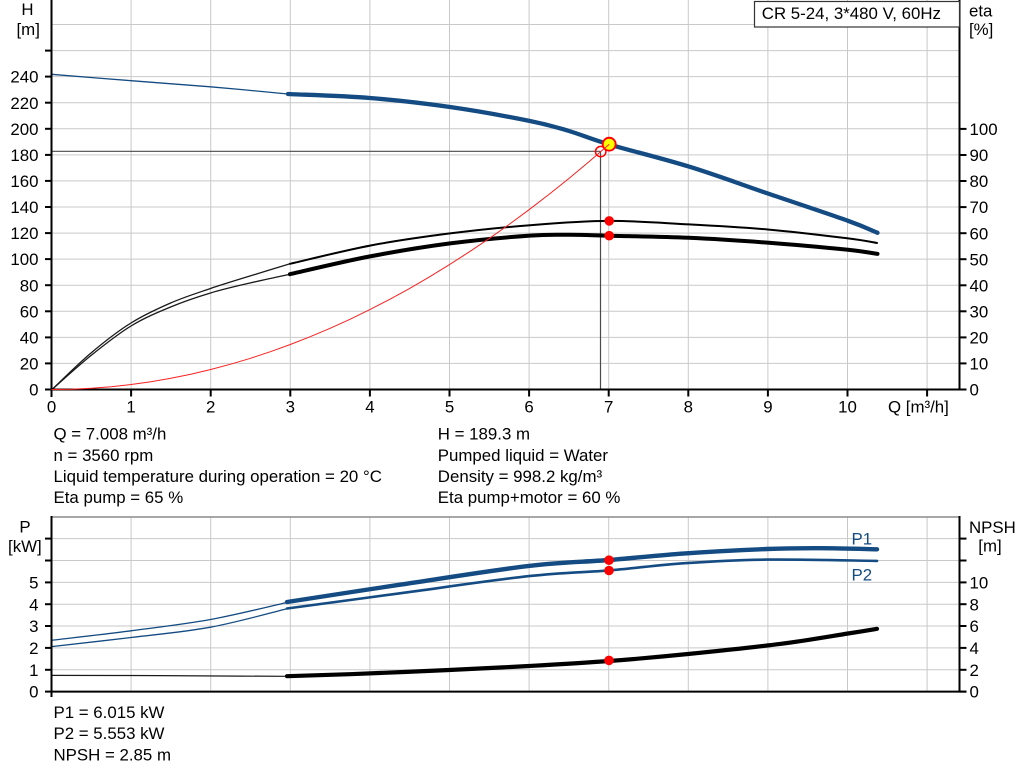  I want to click on svg-text: Eta pump+motor = 60 %, so click(529, 497).